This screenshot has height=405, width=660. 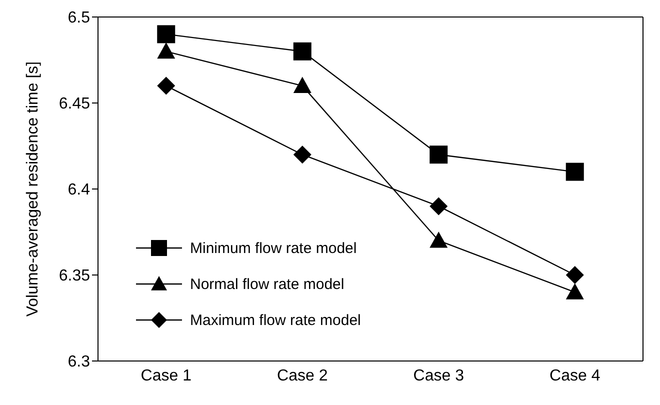 What do you see at coordinates (79, 190) in the screenshot?
I see `y-tick-label: 6.4` at bounding box center [79, 190].